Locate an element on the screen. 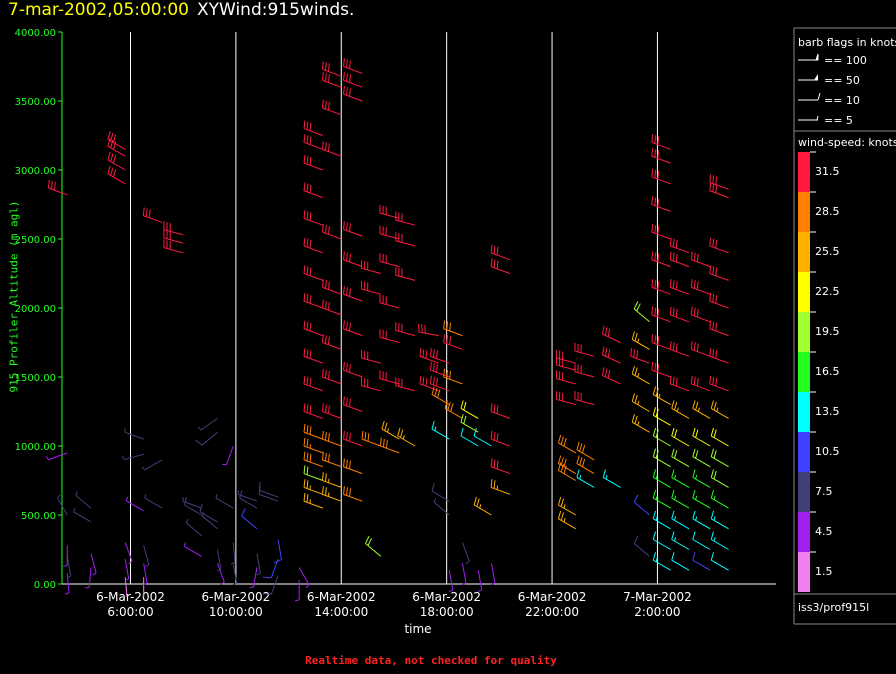  speed-bin-label: 4.5 is located at coordinates (824, 531).